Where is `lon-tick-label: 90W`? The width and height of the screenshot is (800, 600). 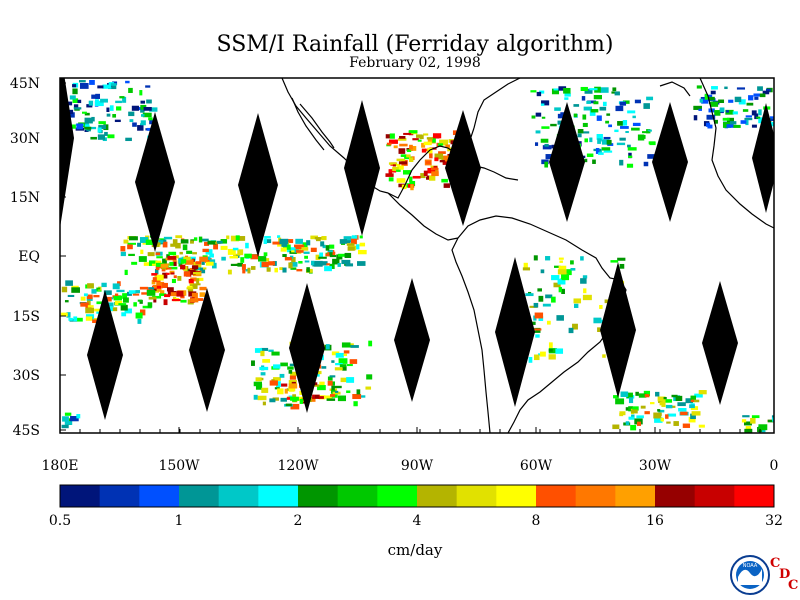 lon-tick-label: 90W is located at coordinates (417, 466).